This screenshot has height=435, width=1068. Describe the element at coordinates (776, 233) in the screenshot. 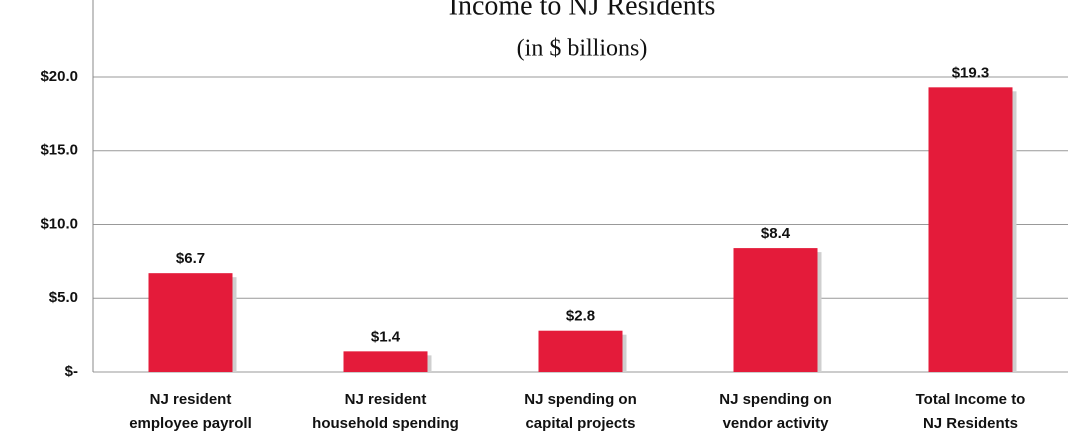

I see `value-label: $8.4` at that location.